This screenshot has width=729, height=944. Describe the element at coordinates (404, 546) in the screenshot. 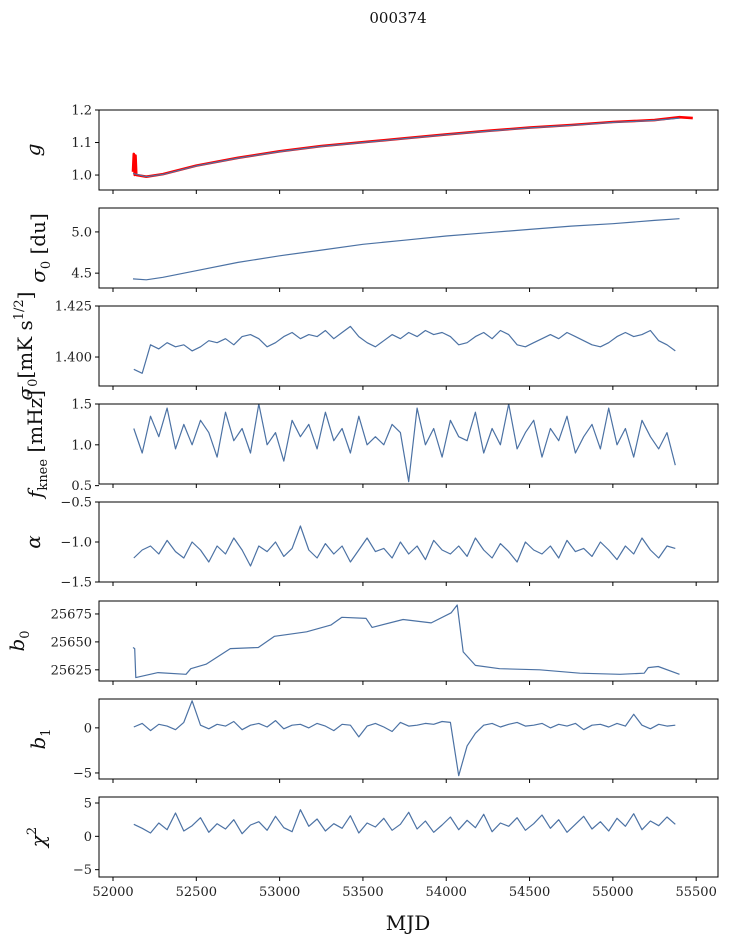

I see `series-line-alpha` at that location.